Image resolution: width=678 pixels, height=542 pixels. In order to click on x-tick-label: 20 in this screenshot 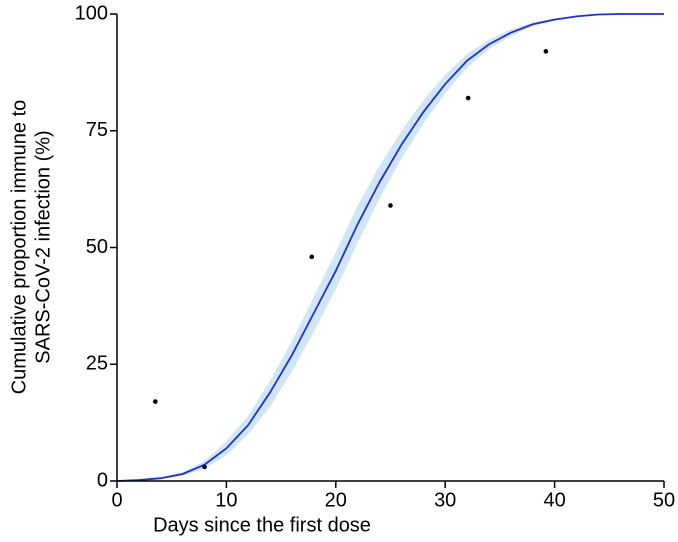, I will do `click(336, 500)`.